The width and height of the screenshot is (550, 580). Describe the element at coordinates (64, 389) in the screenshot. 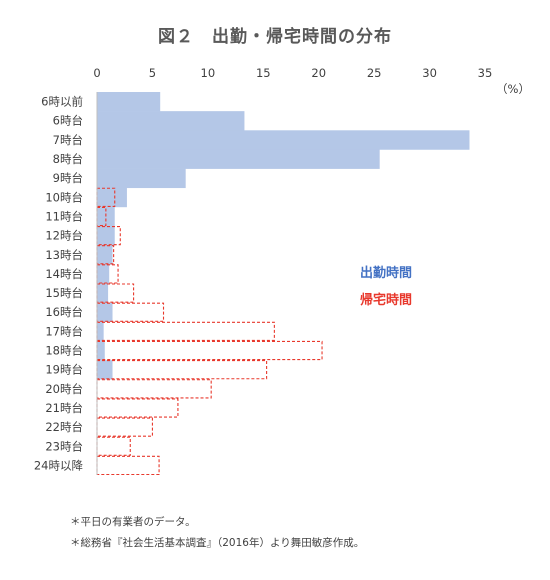

I see `category-label: 20時台` at that location.